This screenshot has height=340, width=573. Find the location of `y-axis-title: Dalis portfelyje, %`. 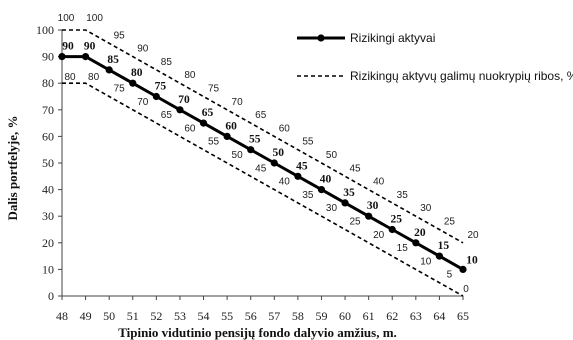

y-axis-title: Dalis portfelyje, % is located at coordinates (12, 167).